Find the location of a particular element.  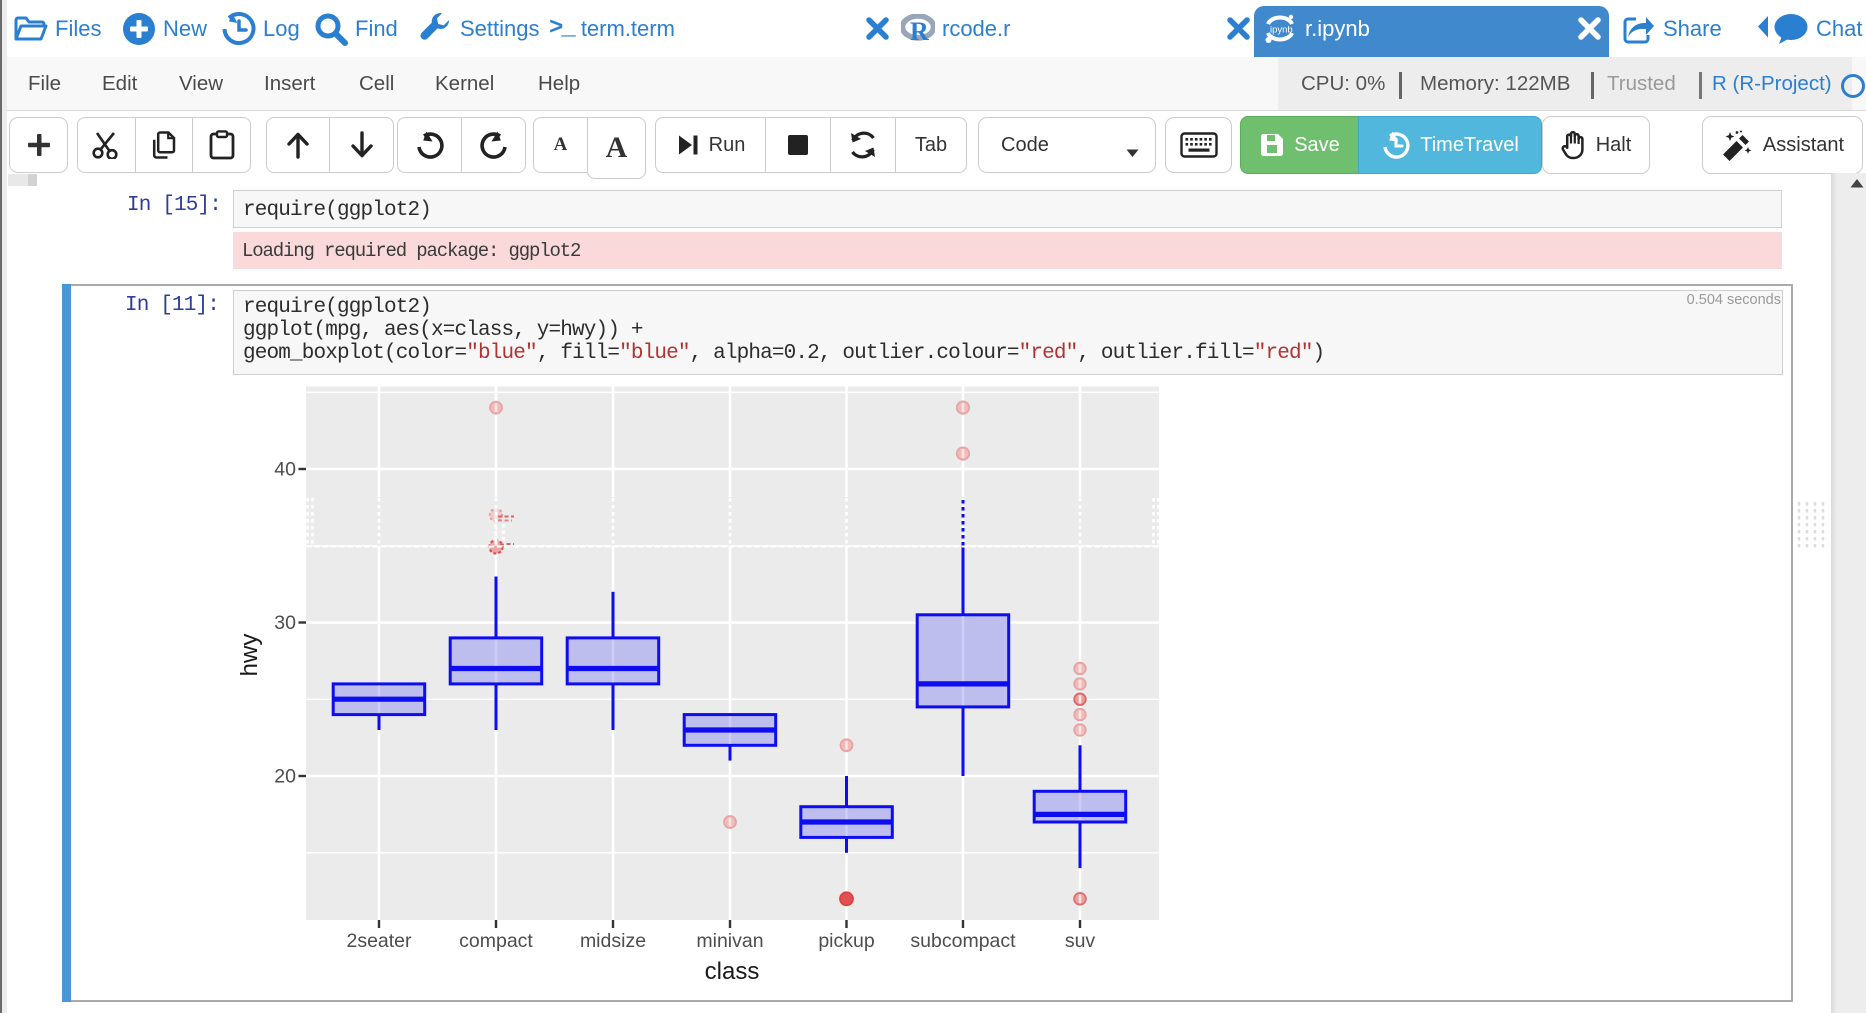

svg-text: 40 is located at coordinates (285, 470).